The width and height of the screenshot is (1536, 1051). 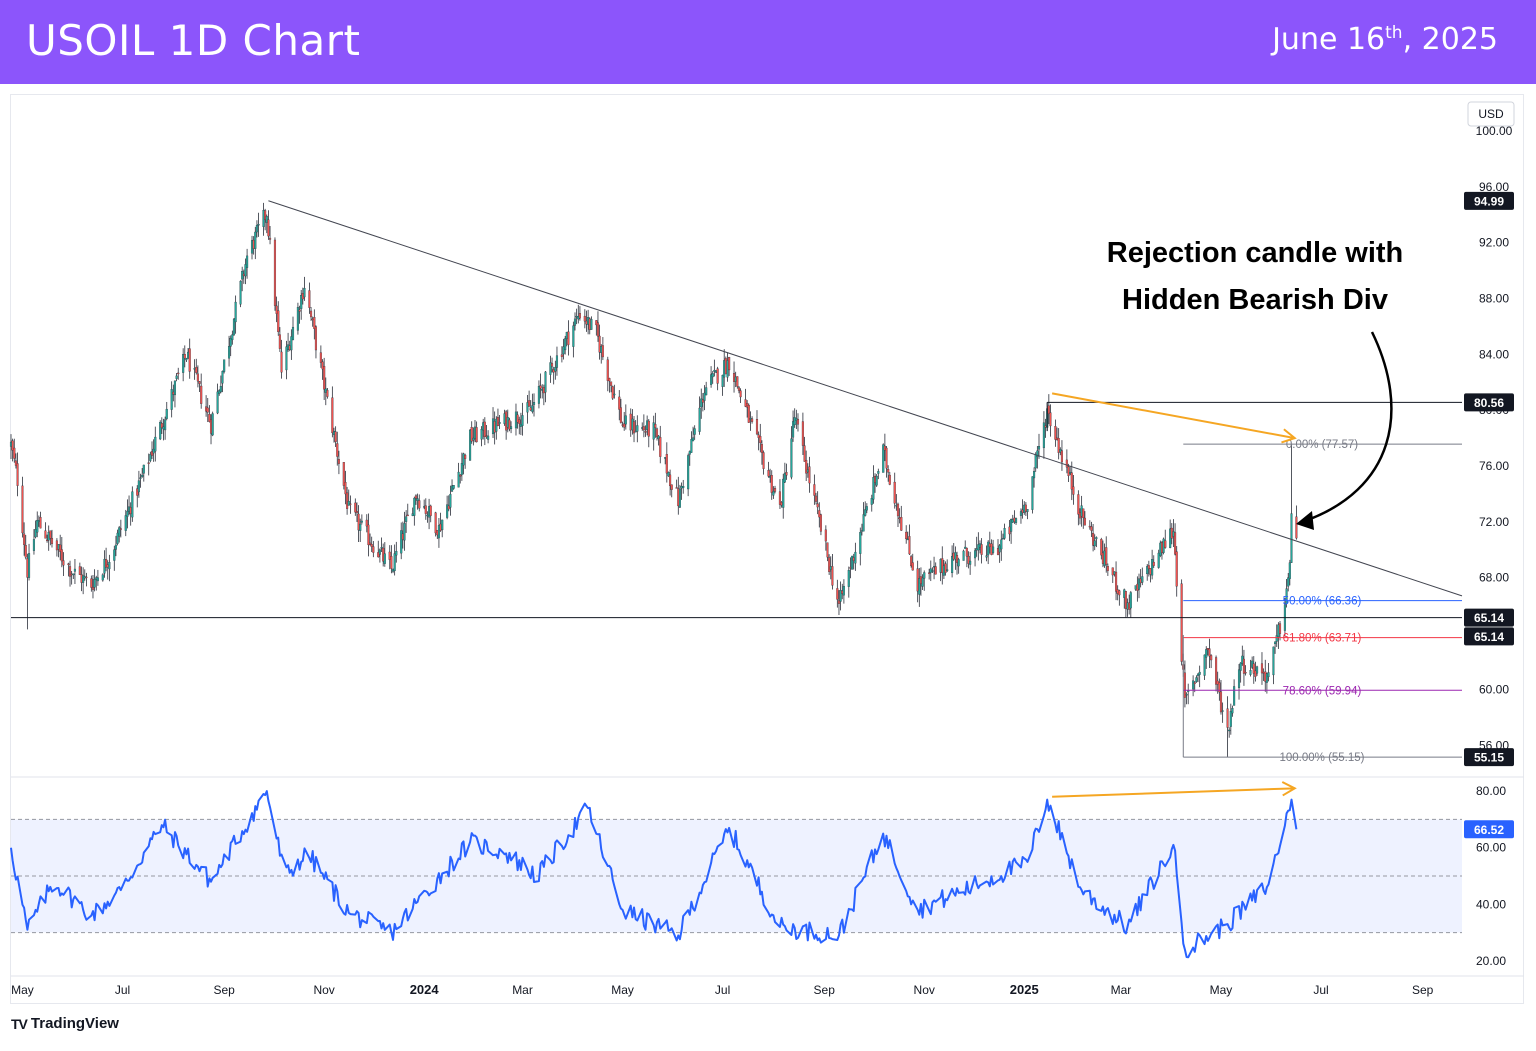 What do you see at coordinates (1347, 427) in the screenshot?
I see `annotation-arrow-curve` at bounding box center [1347, 427].